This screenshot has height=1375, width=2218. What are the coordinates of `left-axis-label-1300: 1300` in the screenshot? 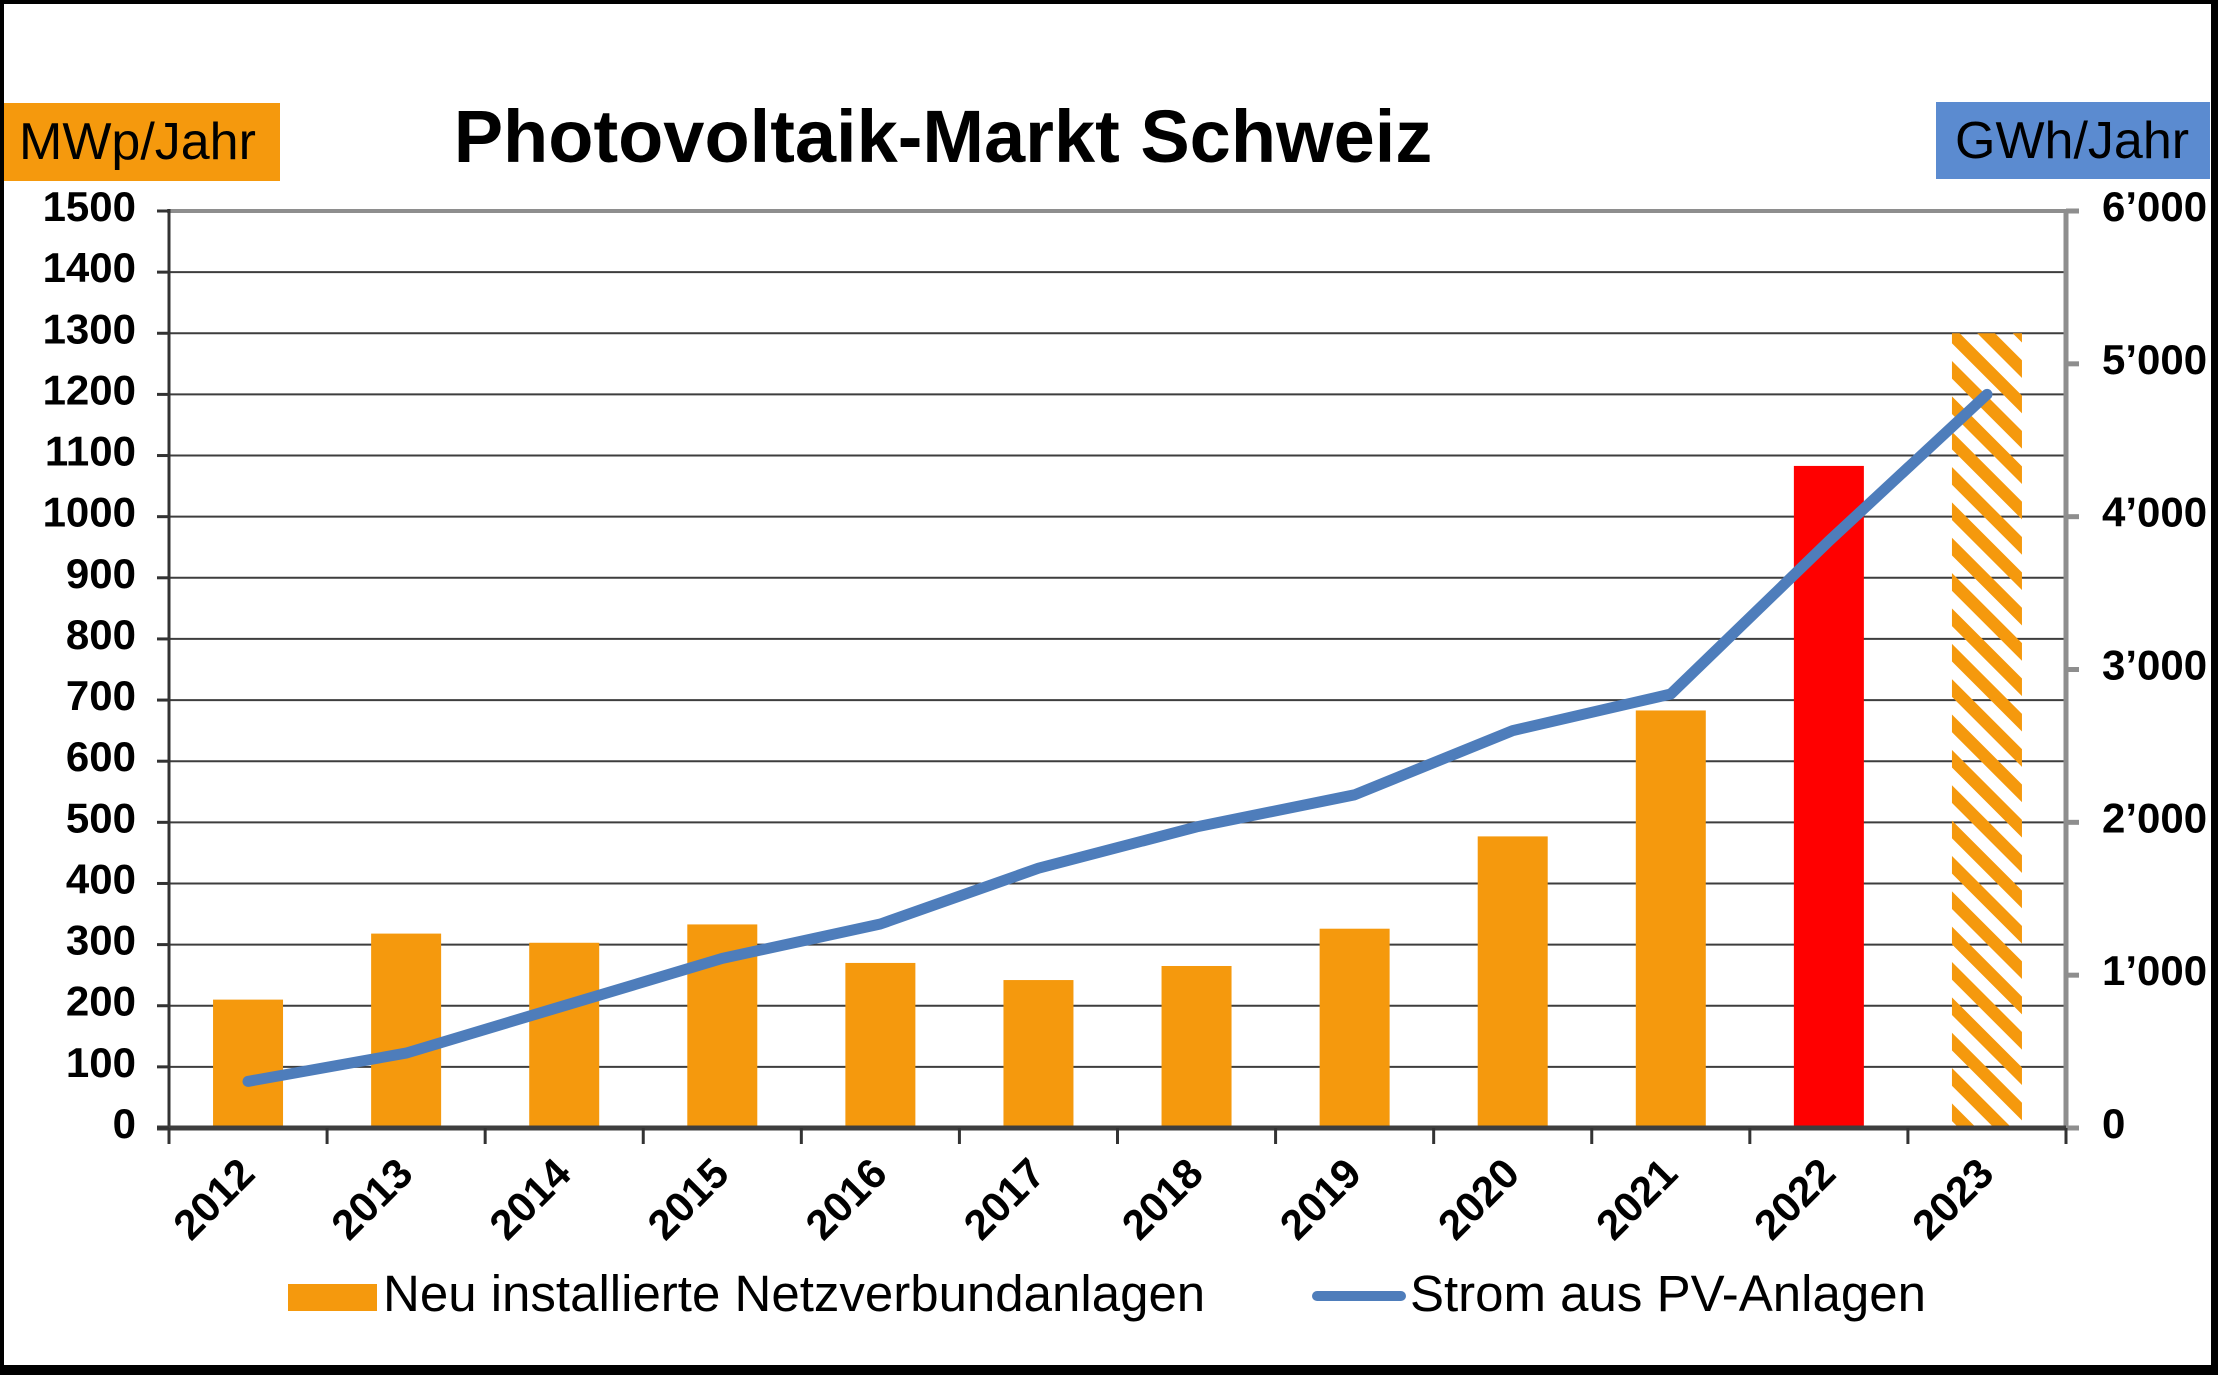 It's located at (89, 328).